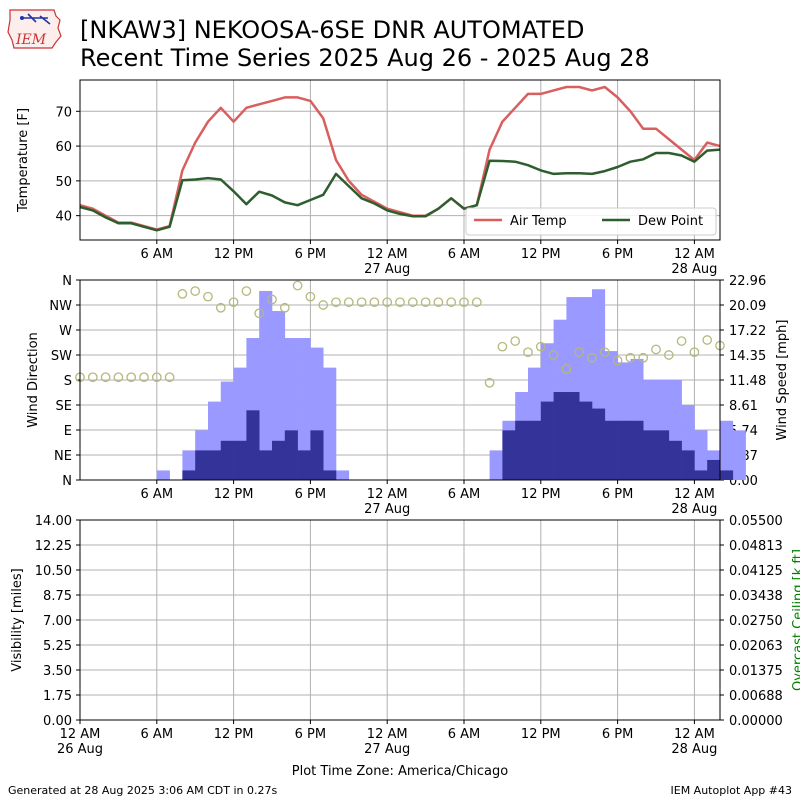  I want to click on vis-ytick-label: 12.25, so click(53, 546).